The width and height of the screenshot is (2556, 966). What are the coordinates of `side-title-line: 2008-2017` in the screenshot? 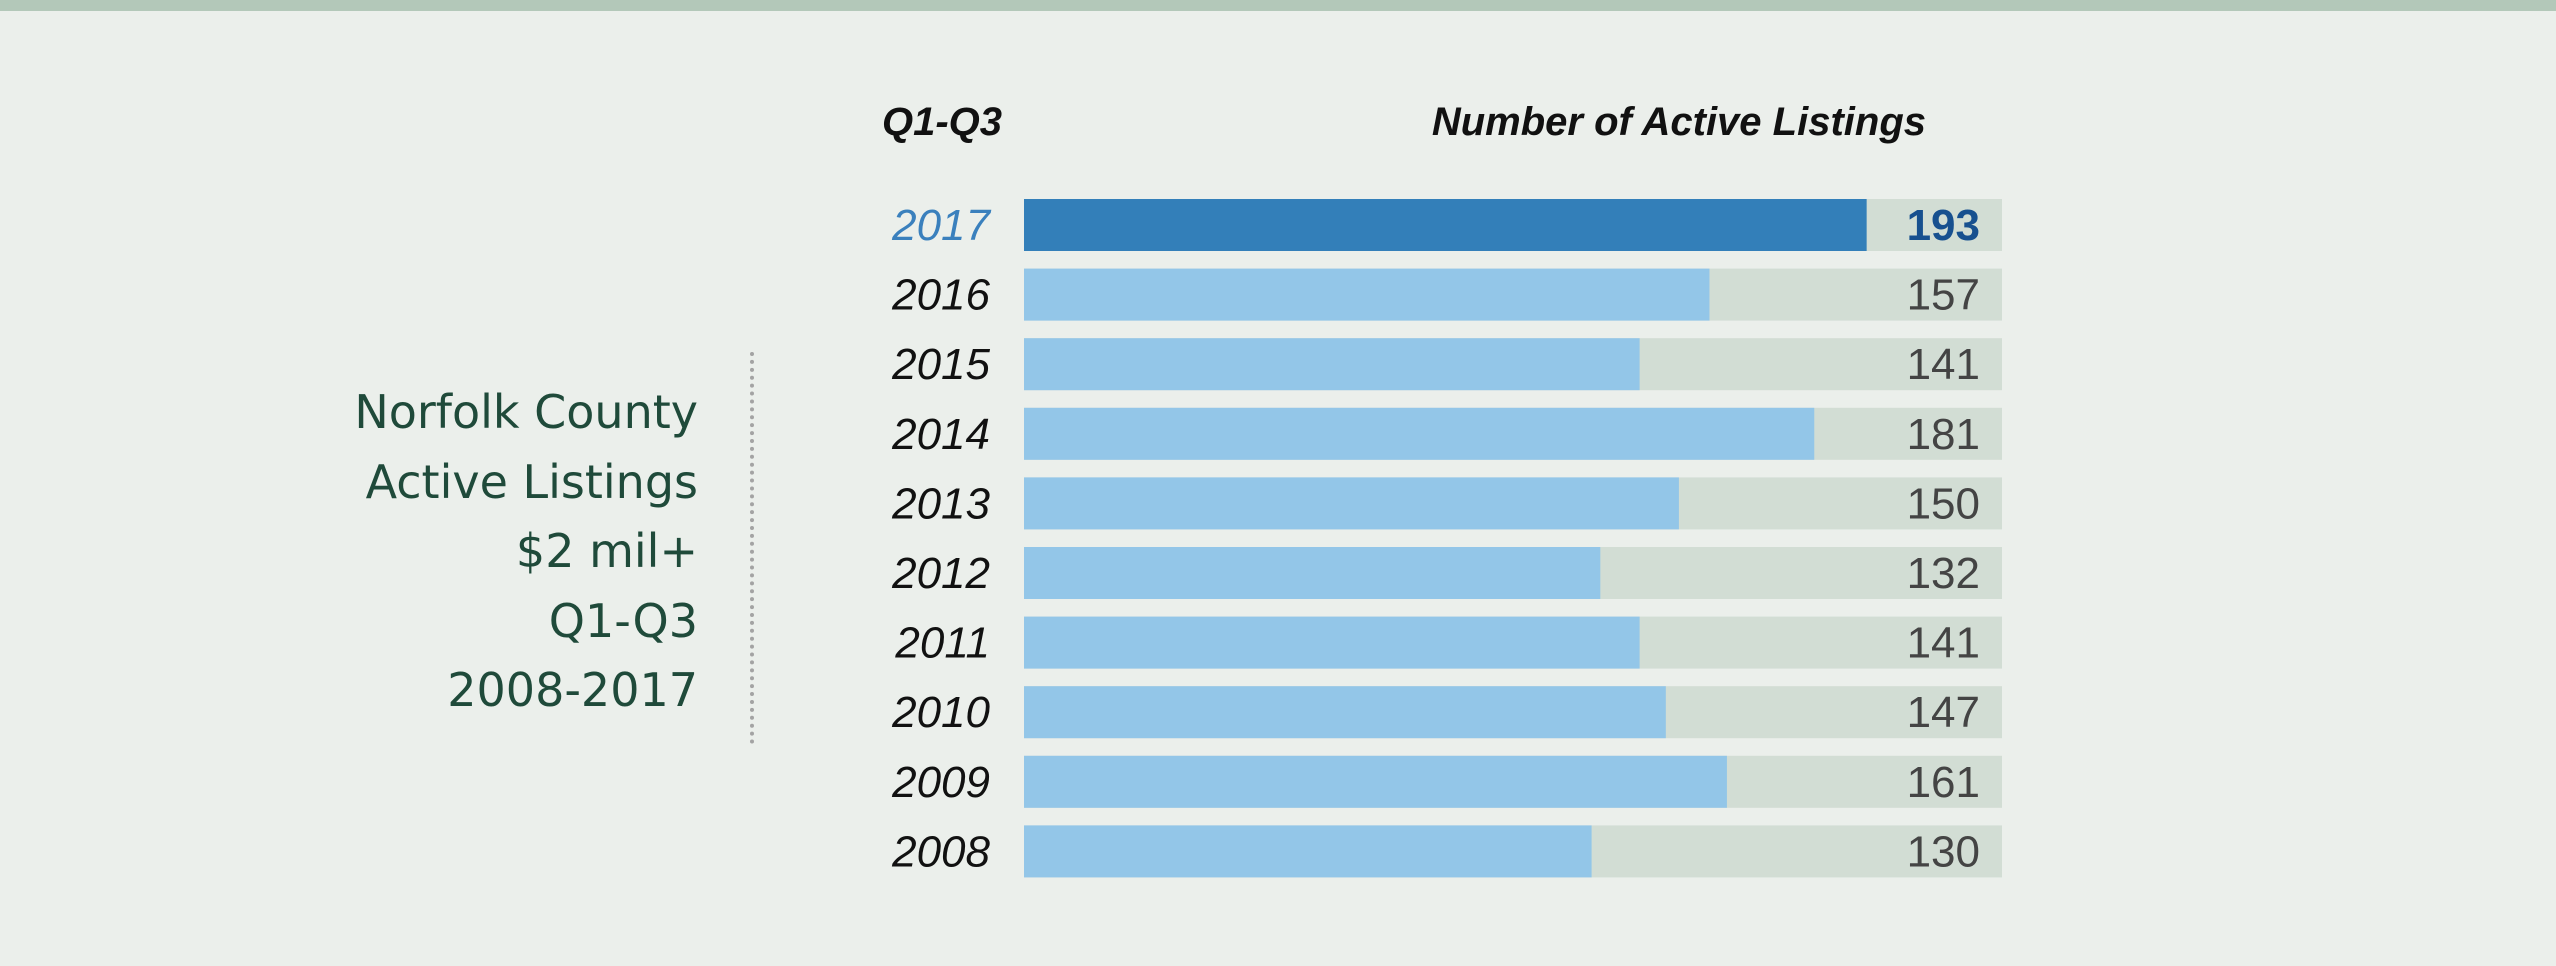 It's located at (572, 690).